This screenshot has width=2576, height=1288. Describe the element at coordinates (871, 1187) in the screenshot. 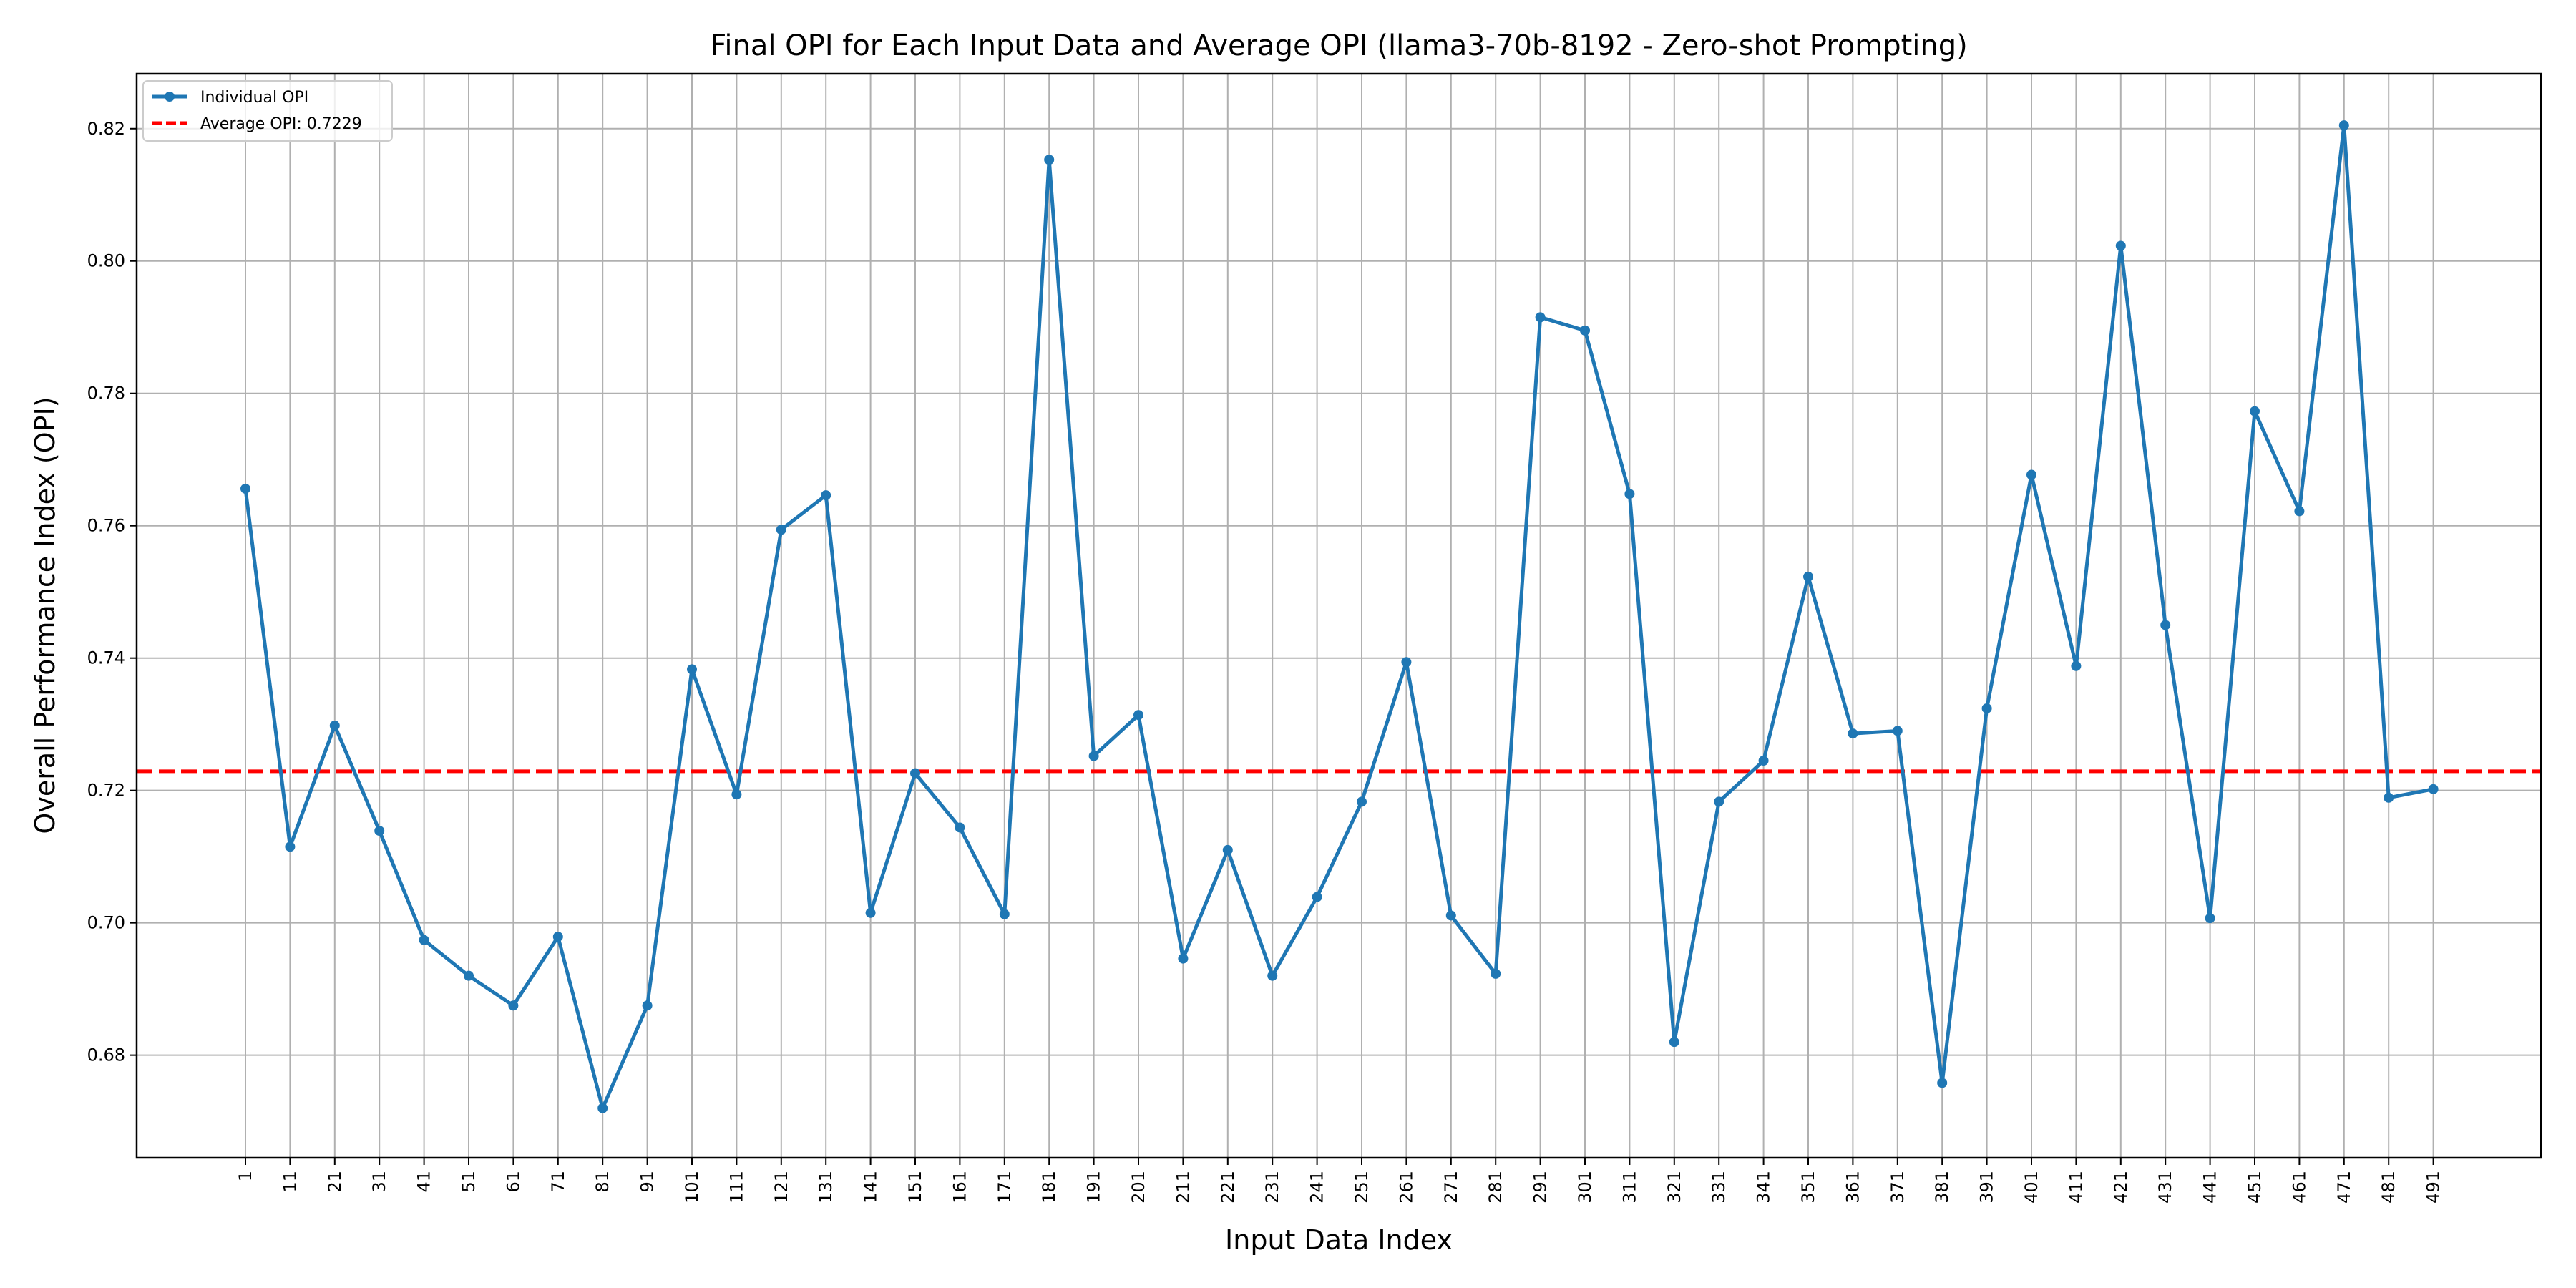

I see `x-tick-label: 141` at that location.